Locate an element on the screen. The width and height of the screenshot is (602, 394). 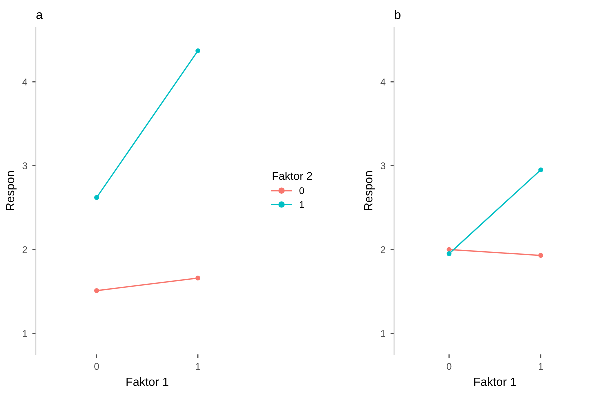
legend-label: 0 is located at coordinates (302, 190).